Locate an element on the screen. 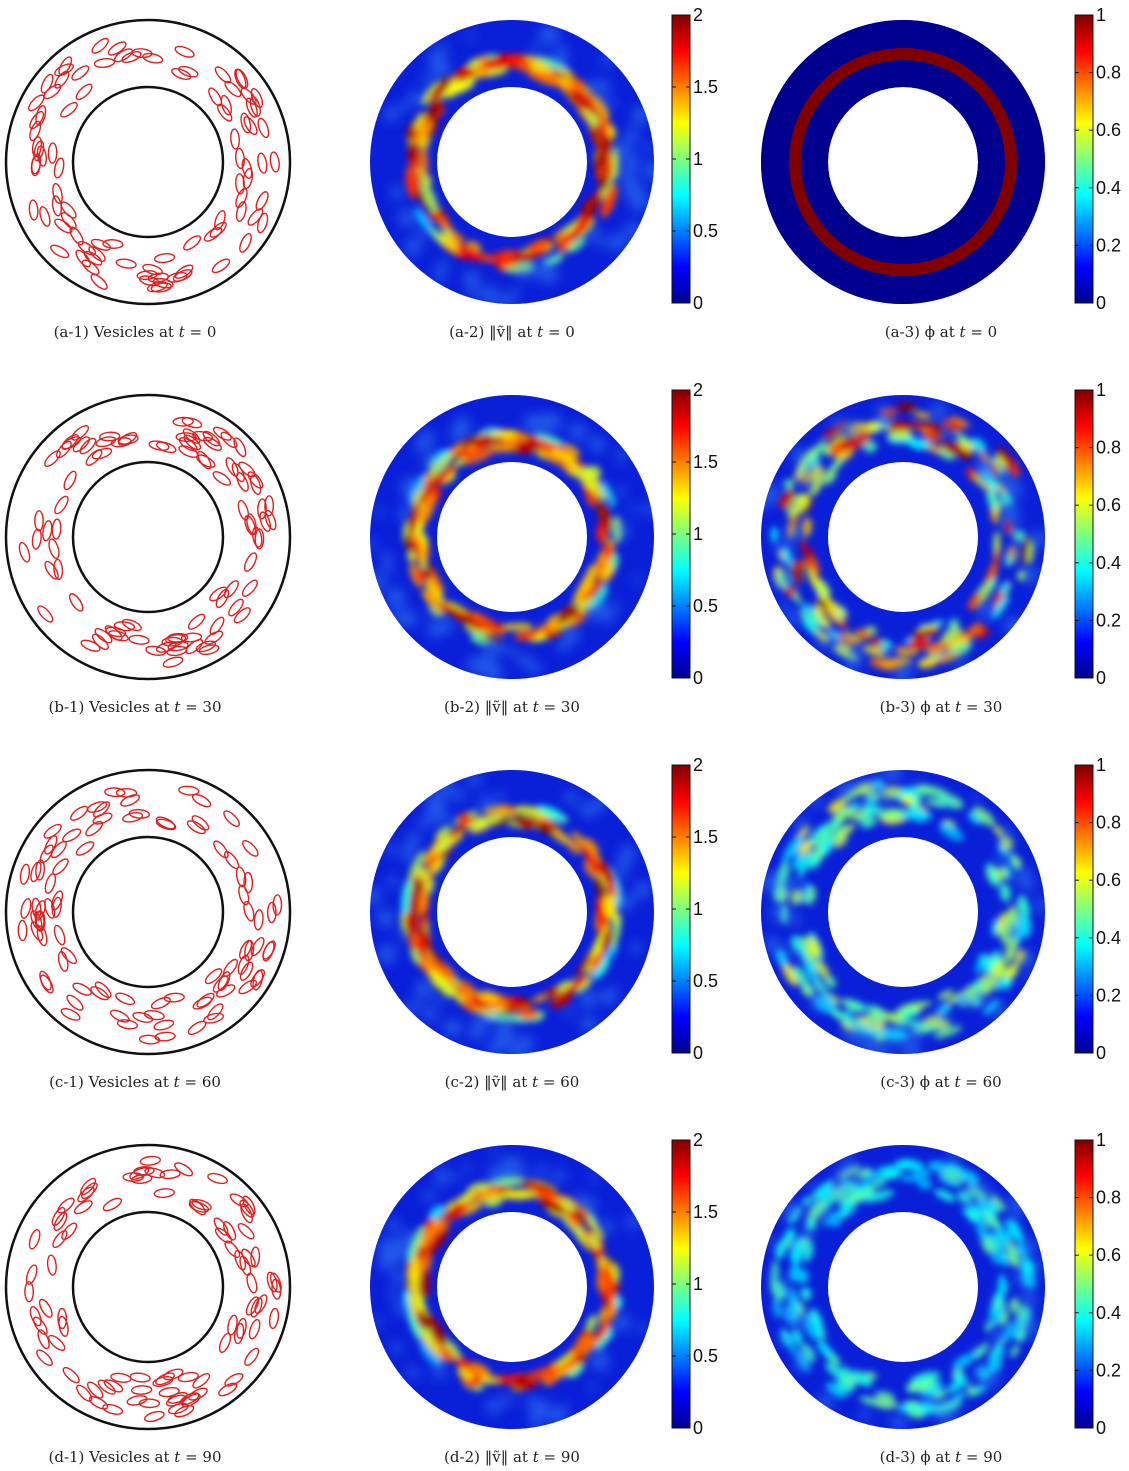  inner-wall is located at coordinates (148, 1287).